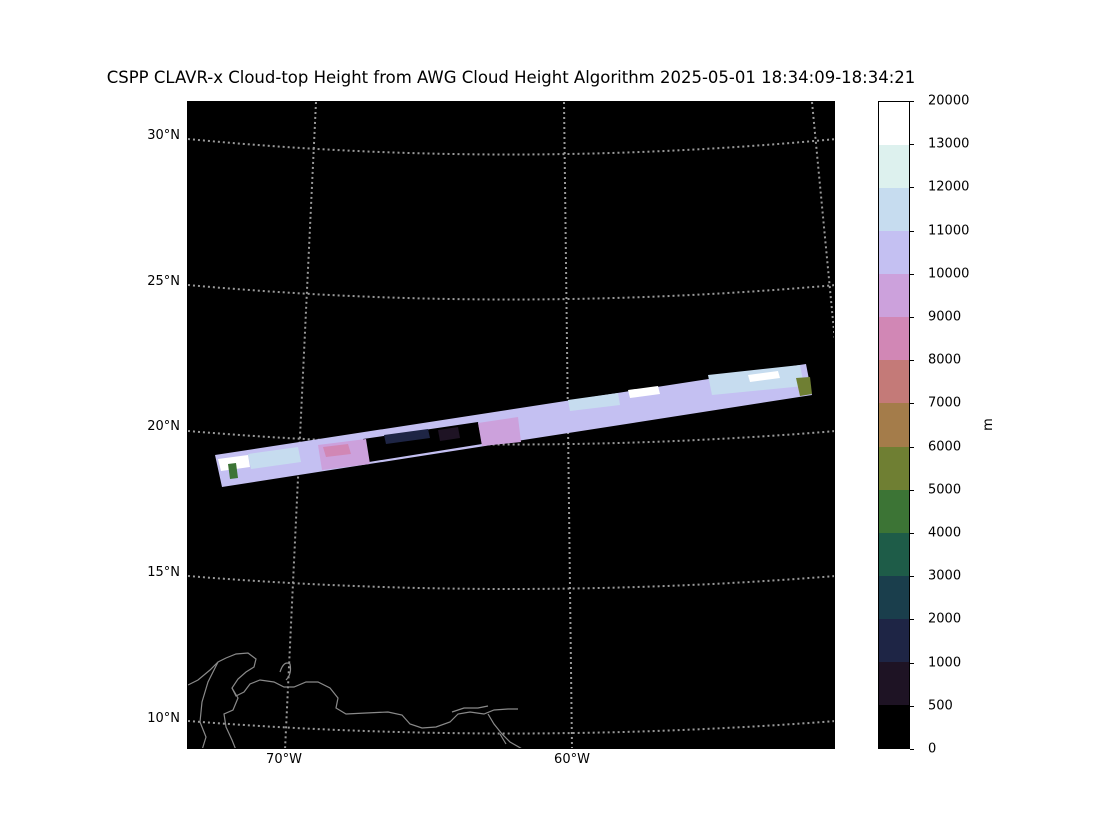  What do you see at coordinates (945, 403) in the screenshot?
I see `colorbar-tick-label: 7000` at bounding box center [945, 403].